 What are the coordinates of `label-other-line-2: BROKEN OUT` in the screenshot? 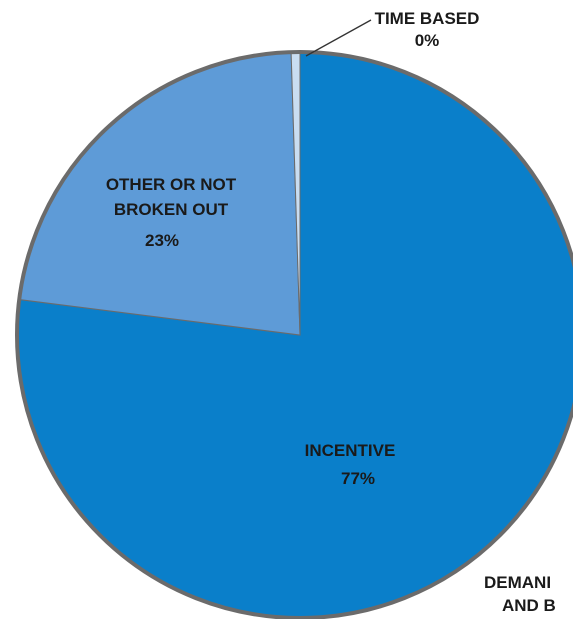 It's located at (171, 209).